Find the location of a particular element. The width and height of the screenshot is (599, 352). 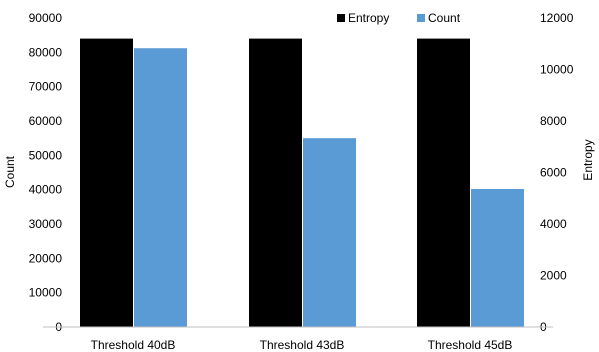

legend: Entropy Count is located at coordinates (399, 18).